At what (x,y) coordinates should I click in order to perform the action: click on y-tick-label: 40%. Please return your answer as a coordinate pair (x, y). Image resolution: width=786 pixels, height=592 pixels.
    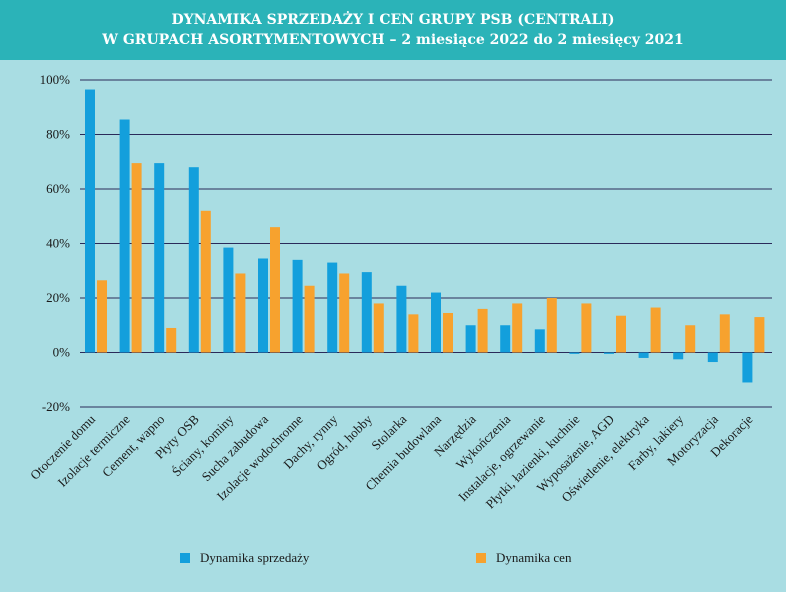
    Looking at the image, I should click on (58, 243).